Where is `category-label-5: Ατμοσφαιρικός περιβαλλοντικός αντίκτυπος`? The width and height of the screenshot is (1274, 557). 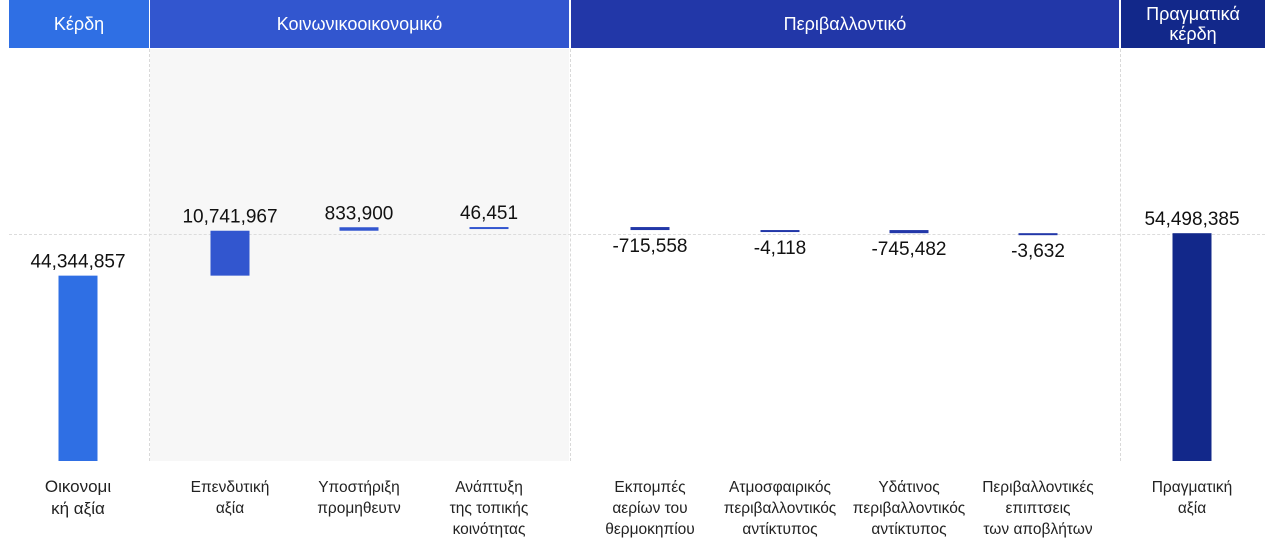
category-label-5: Ατμοσφαιρικός περιβαλλοντικός αντίκτυπος is located at coordinates (780, 508).